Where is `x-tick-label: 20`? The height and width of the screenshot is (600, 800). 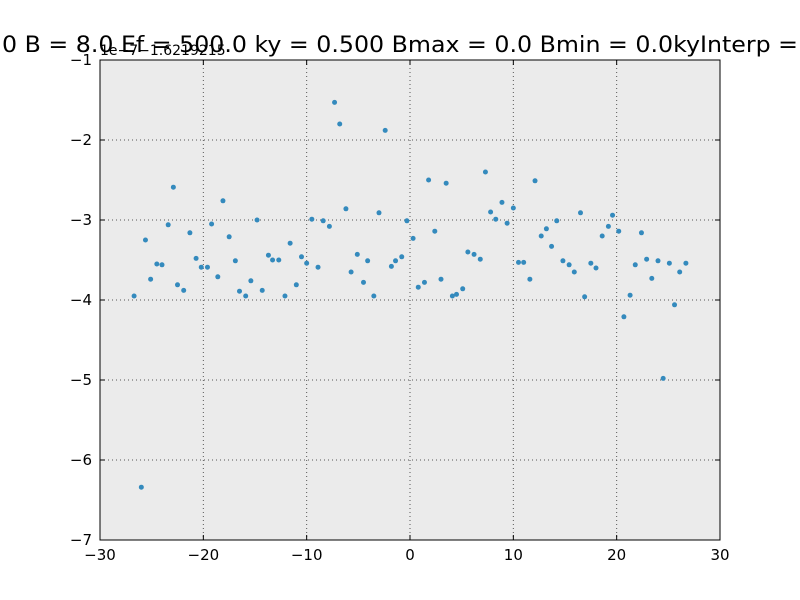 x-tick-label: 20 is located at coordinates (616, 555).